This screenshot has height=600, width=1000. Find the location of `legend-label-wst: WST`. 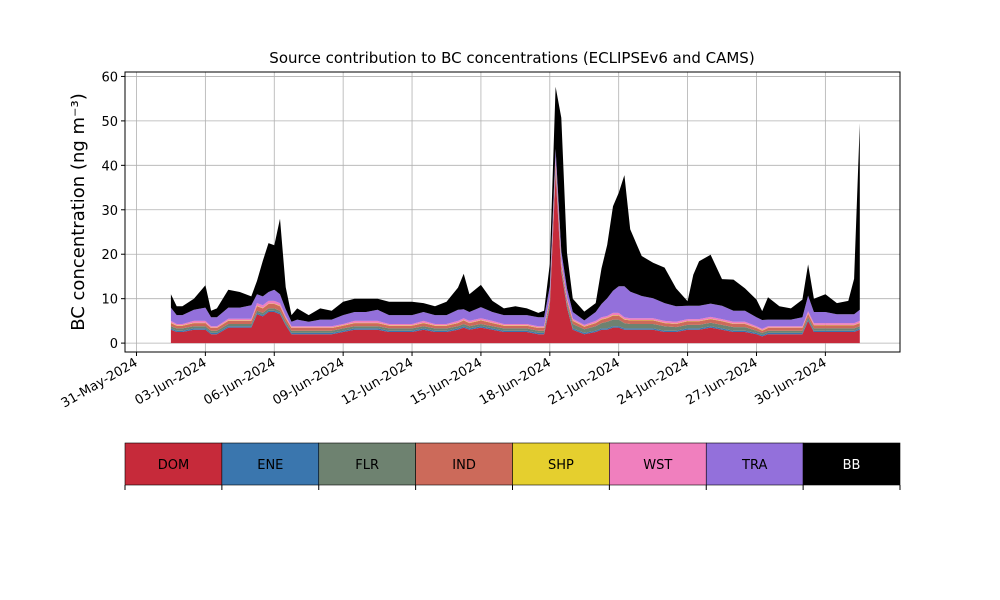

legend-label-wst: WST is located at coordinates (657, 465).